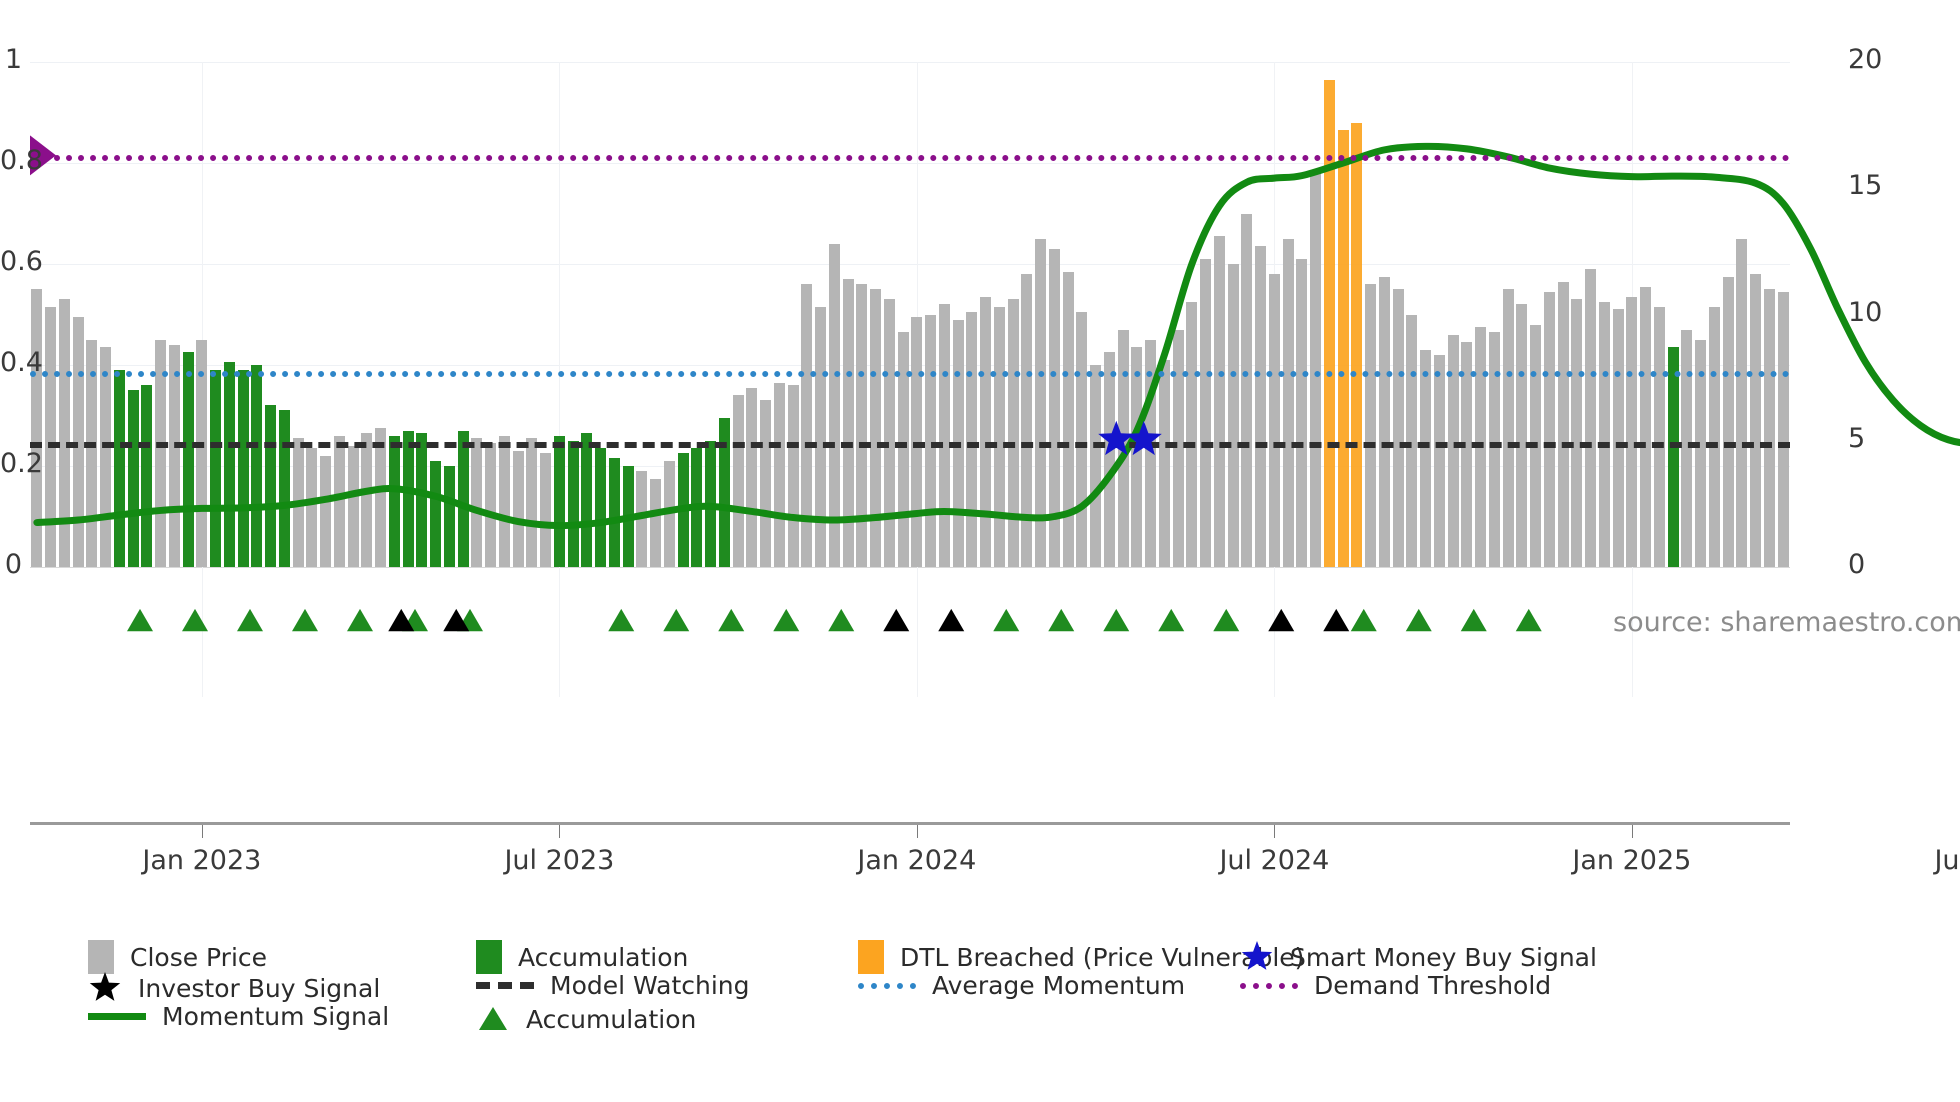 Image resolution: width=1960 pixels, height=1102 pixels. What do you see at coordinates (1857, 438) in the screenshot?
I see `y-axis-right-tick-label: 5` at bounding box center [1857, 438].